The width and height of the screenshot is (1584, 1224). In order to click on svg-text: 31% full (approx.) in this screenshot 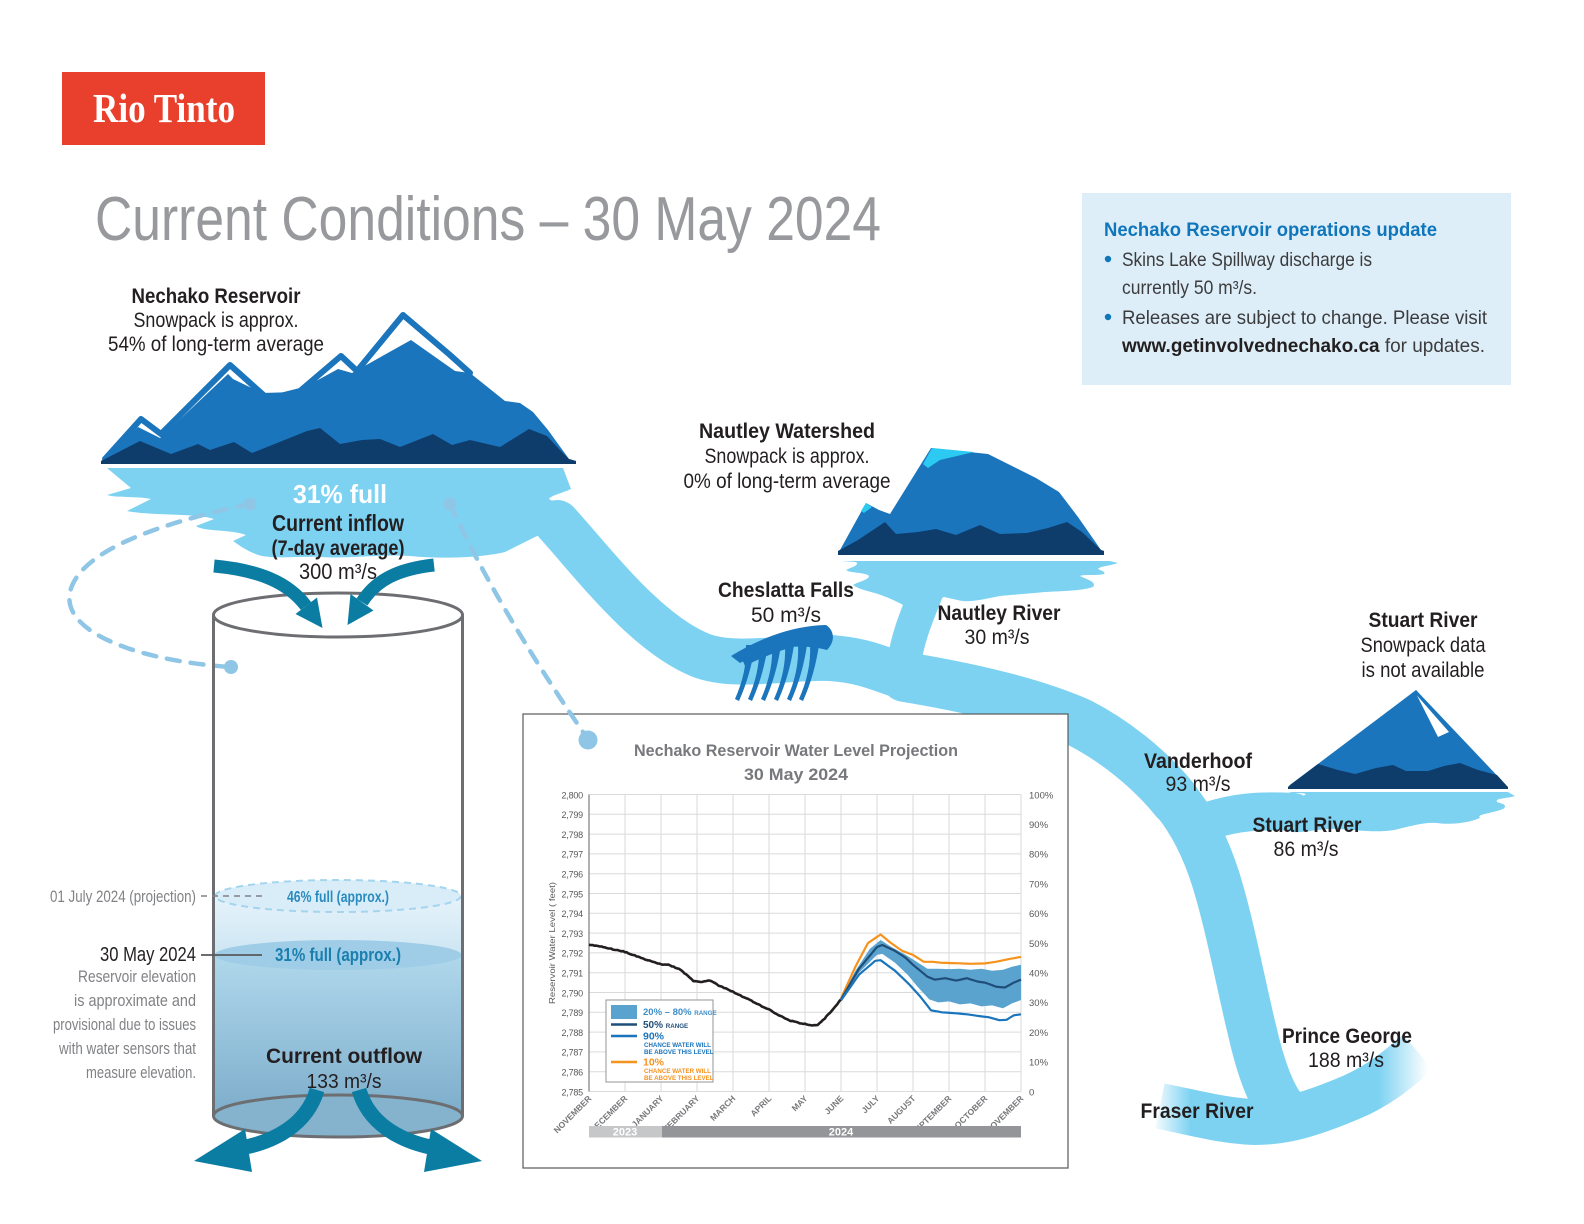, I will do `click(338, 955)`.